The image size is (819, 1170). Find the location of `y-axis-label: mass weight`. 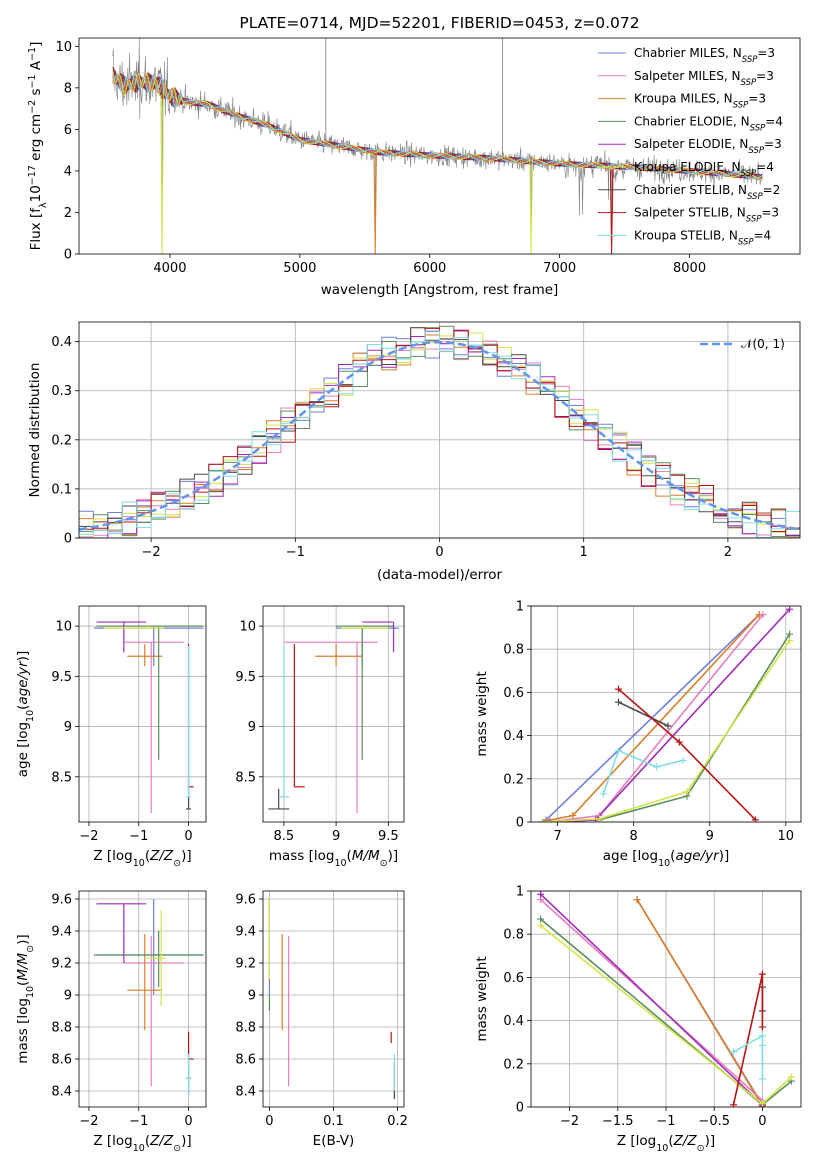

y-axis-label: mass weight is located at coordinates (482, 713).